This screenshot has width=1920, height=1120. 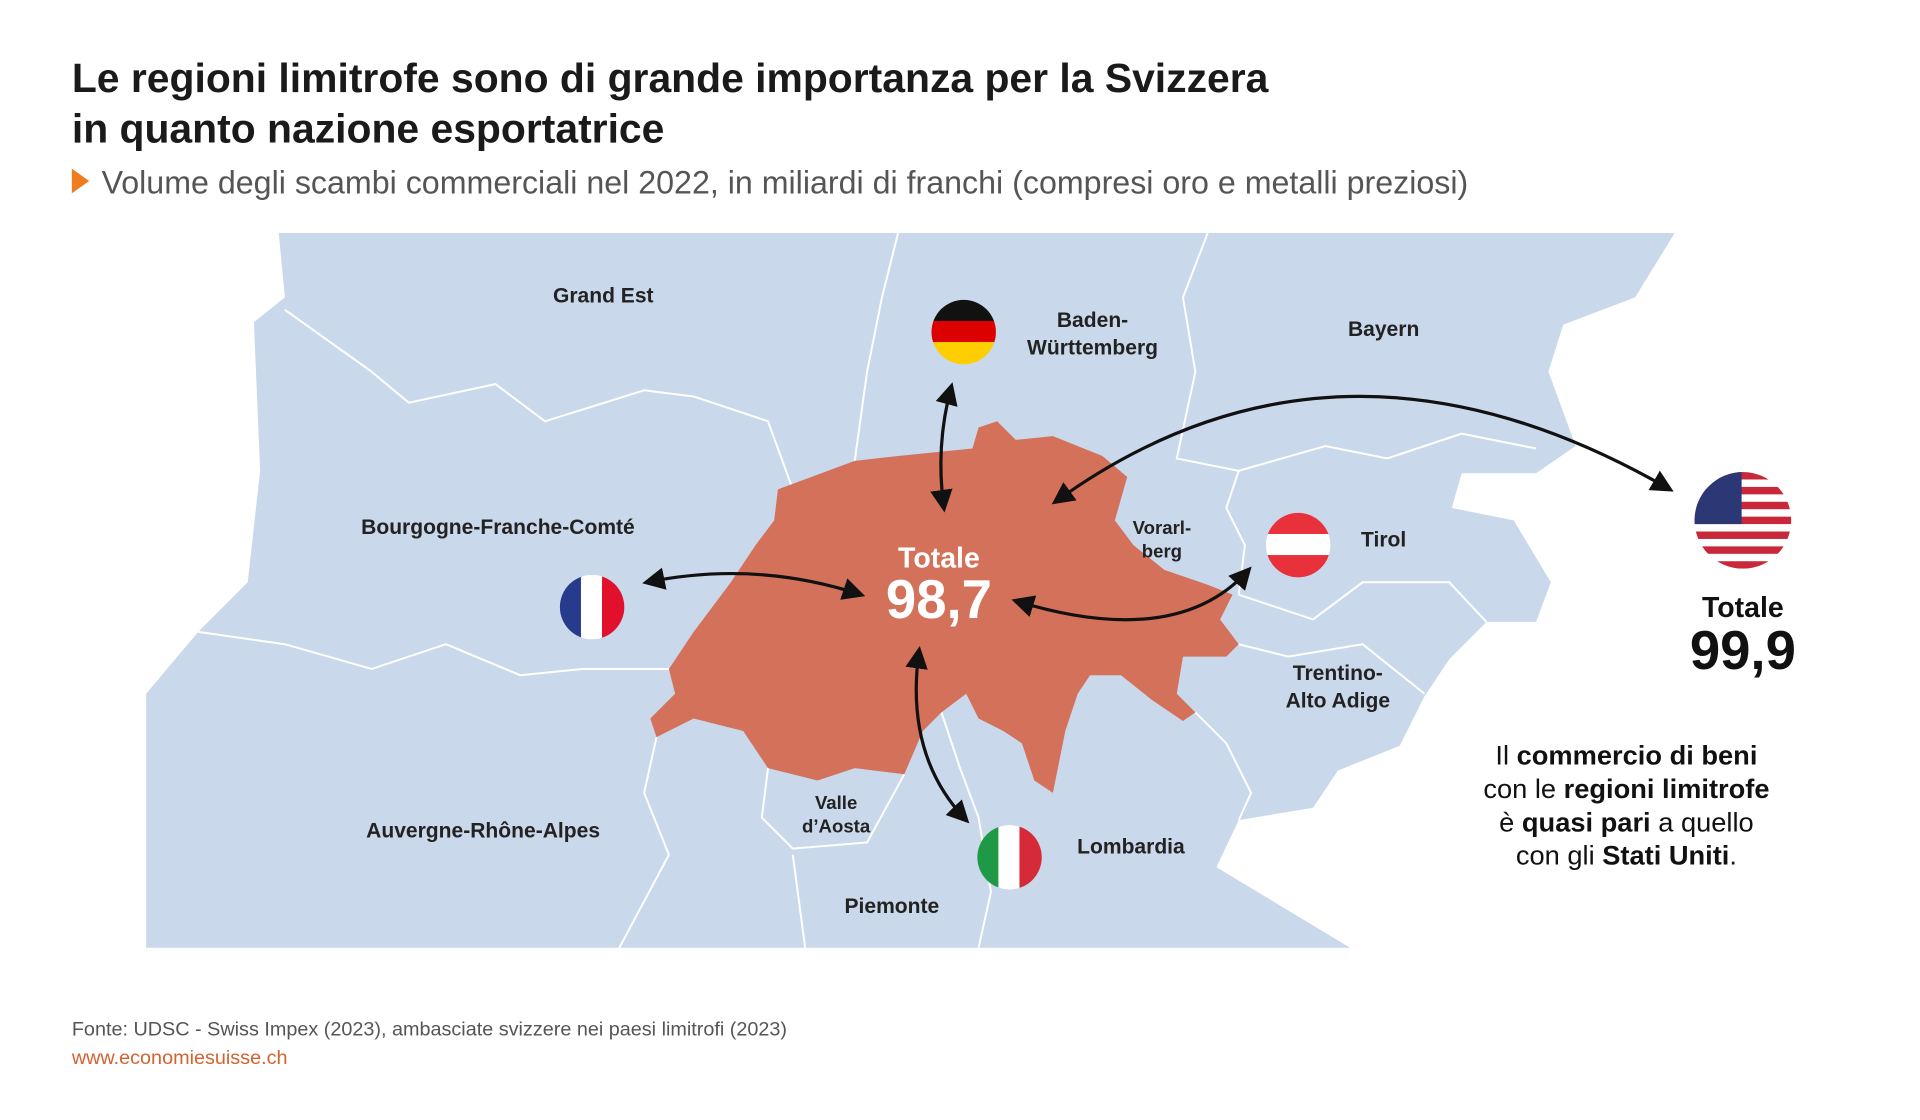 What do you see at coordinates (80, 181) in the screenshot?
I see `subtitle-marker` at bounding box center [80, 181].